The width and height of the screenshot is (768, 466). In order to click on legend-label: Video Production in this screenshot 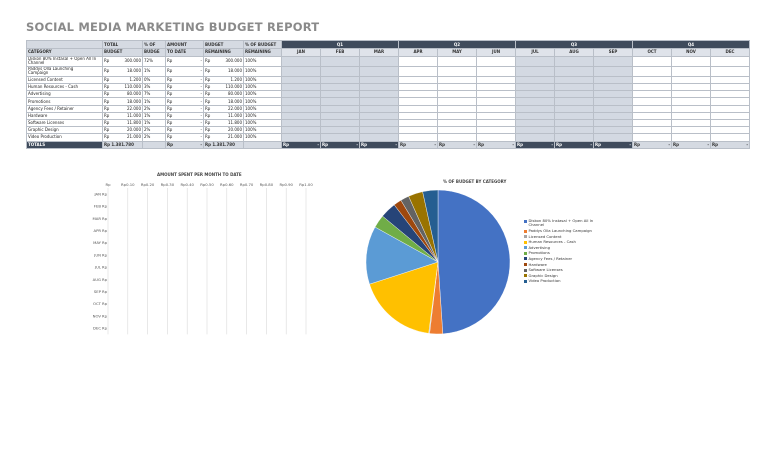, I will do `click(544, 281)`.